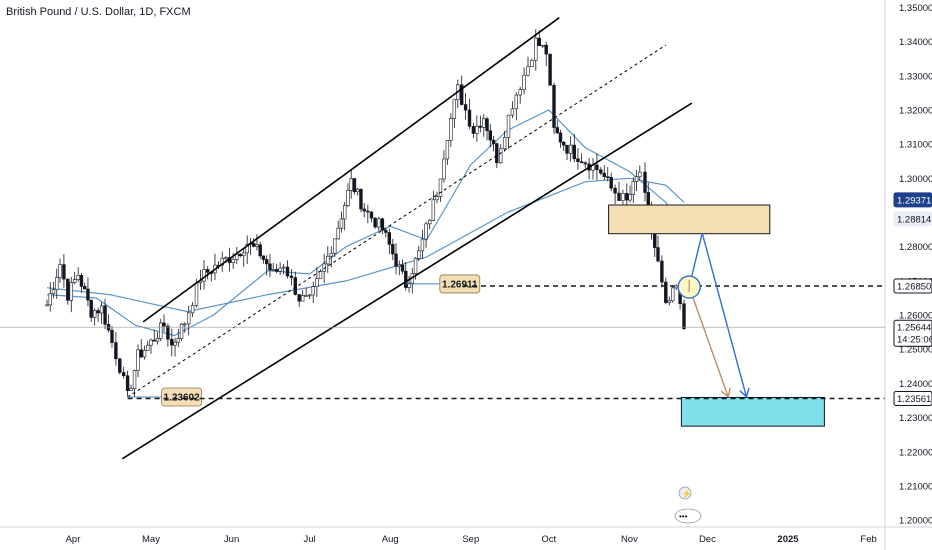  I want to click on price-tag-text: 1.26850, so click(914, 287).